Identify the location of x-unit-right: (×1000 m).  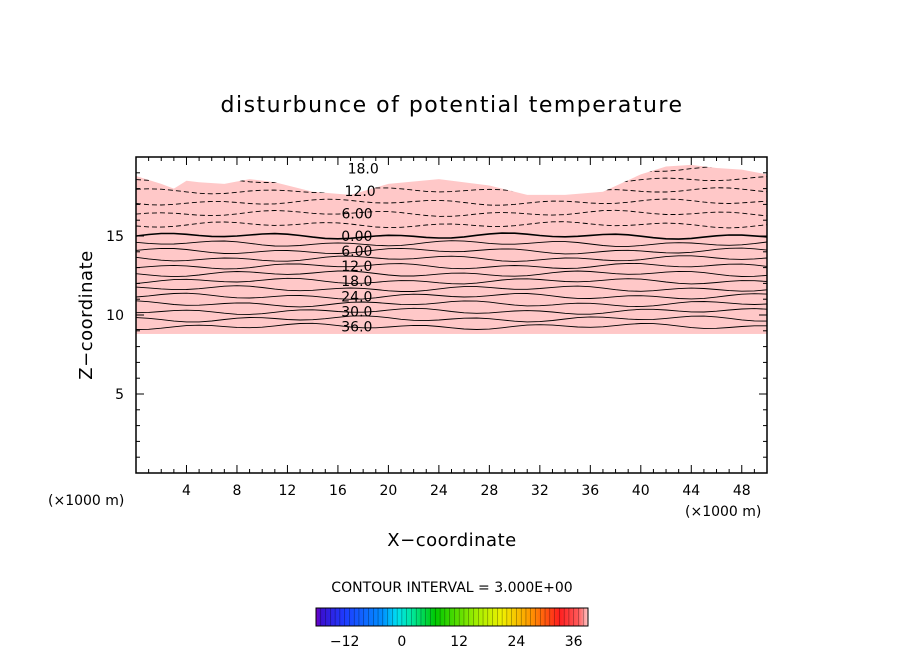
(723, 512).